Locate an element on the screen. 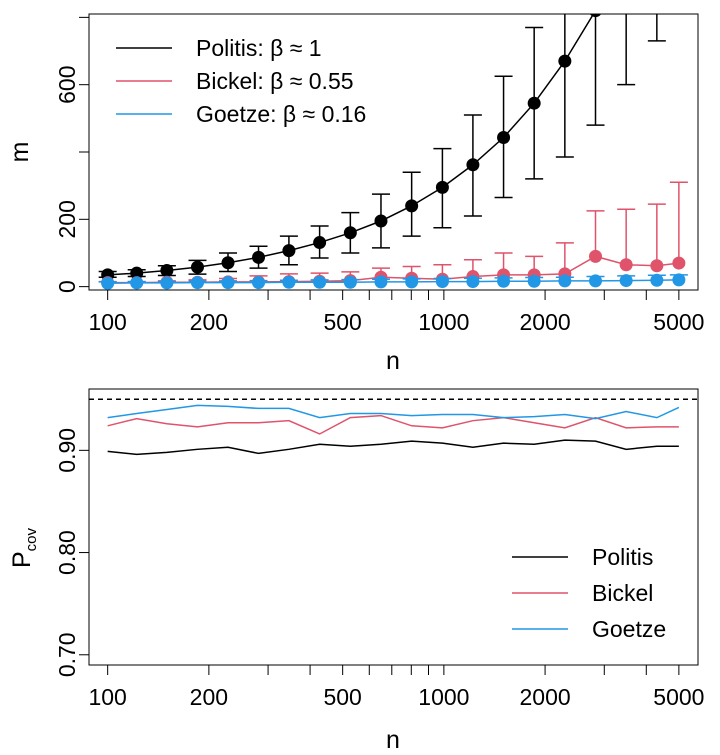  series-0-line is located at coordinates (393, 447).